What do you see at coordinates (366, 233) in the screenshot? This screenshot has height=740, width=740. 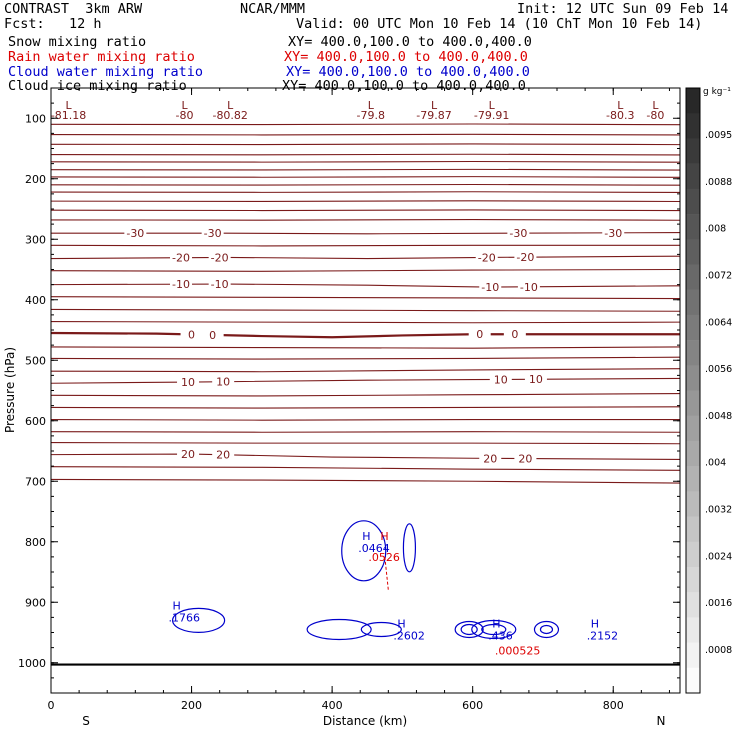 I see `temperature-contour--30` at bounding box center [366, 233].